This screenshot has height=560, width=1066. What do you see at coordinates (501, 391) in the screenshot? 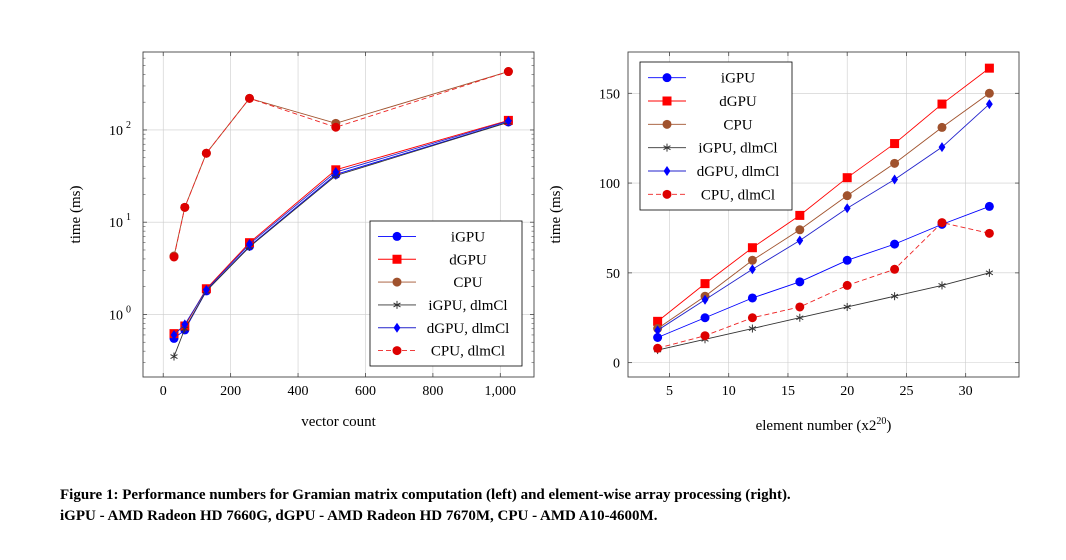
I see `x-tick-label: 1,000` at bounding box center [501, 391].